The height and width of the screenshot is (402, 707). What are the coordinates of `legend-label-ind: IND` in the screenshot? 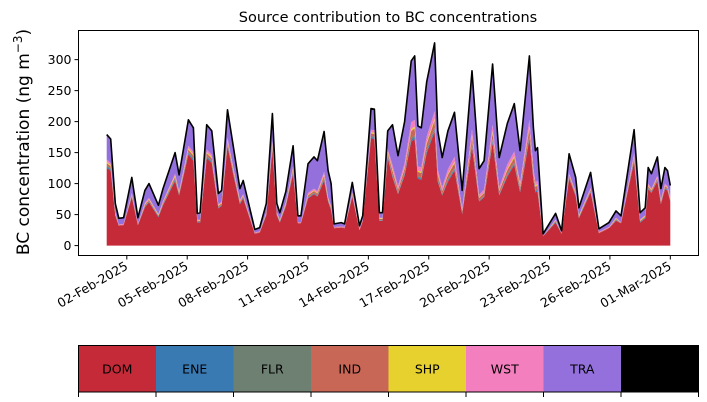 It's located at (349, 368).